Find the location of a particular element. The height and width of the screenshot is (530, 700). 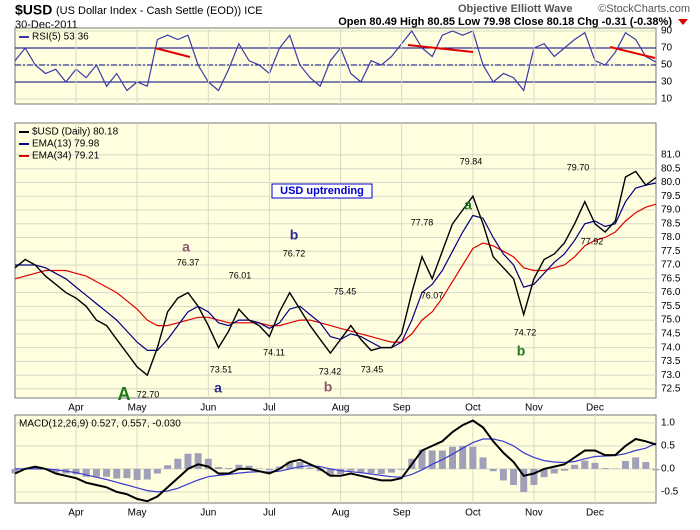

y-tick-label: 1.0 is located at coordinates (668, 422).